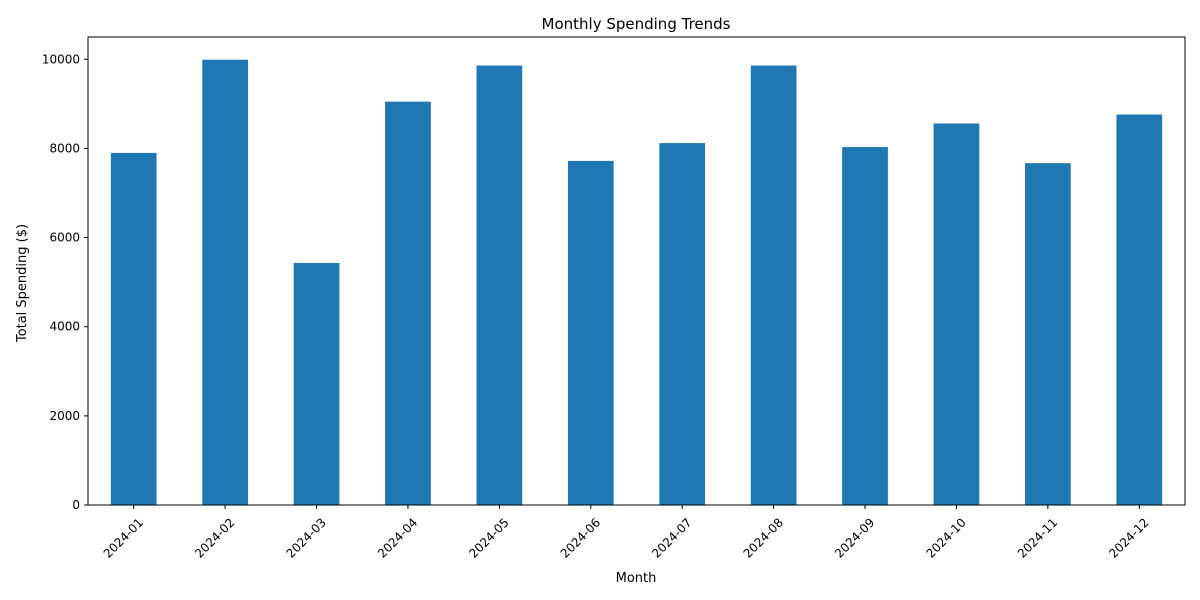 Image resolution: width=1200 pixels, height=600 pixels. Describe the element at coordinates (123, 537) in the screenshot. I see `x-tick-label: 2024-01` at that location.